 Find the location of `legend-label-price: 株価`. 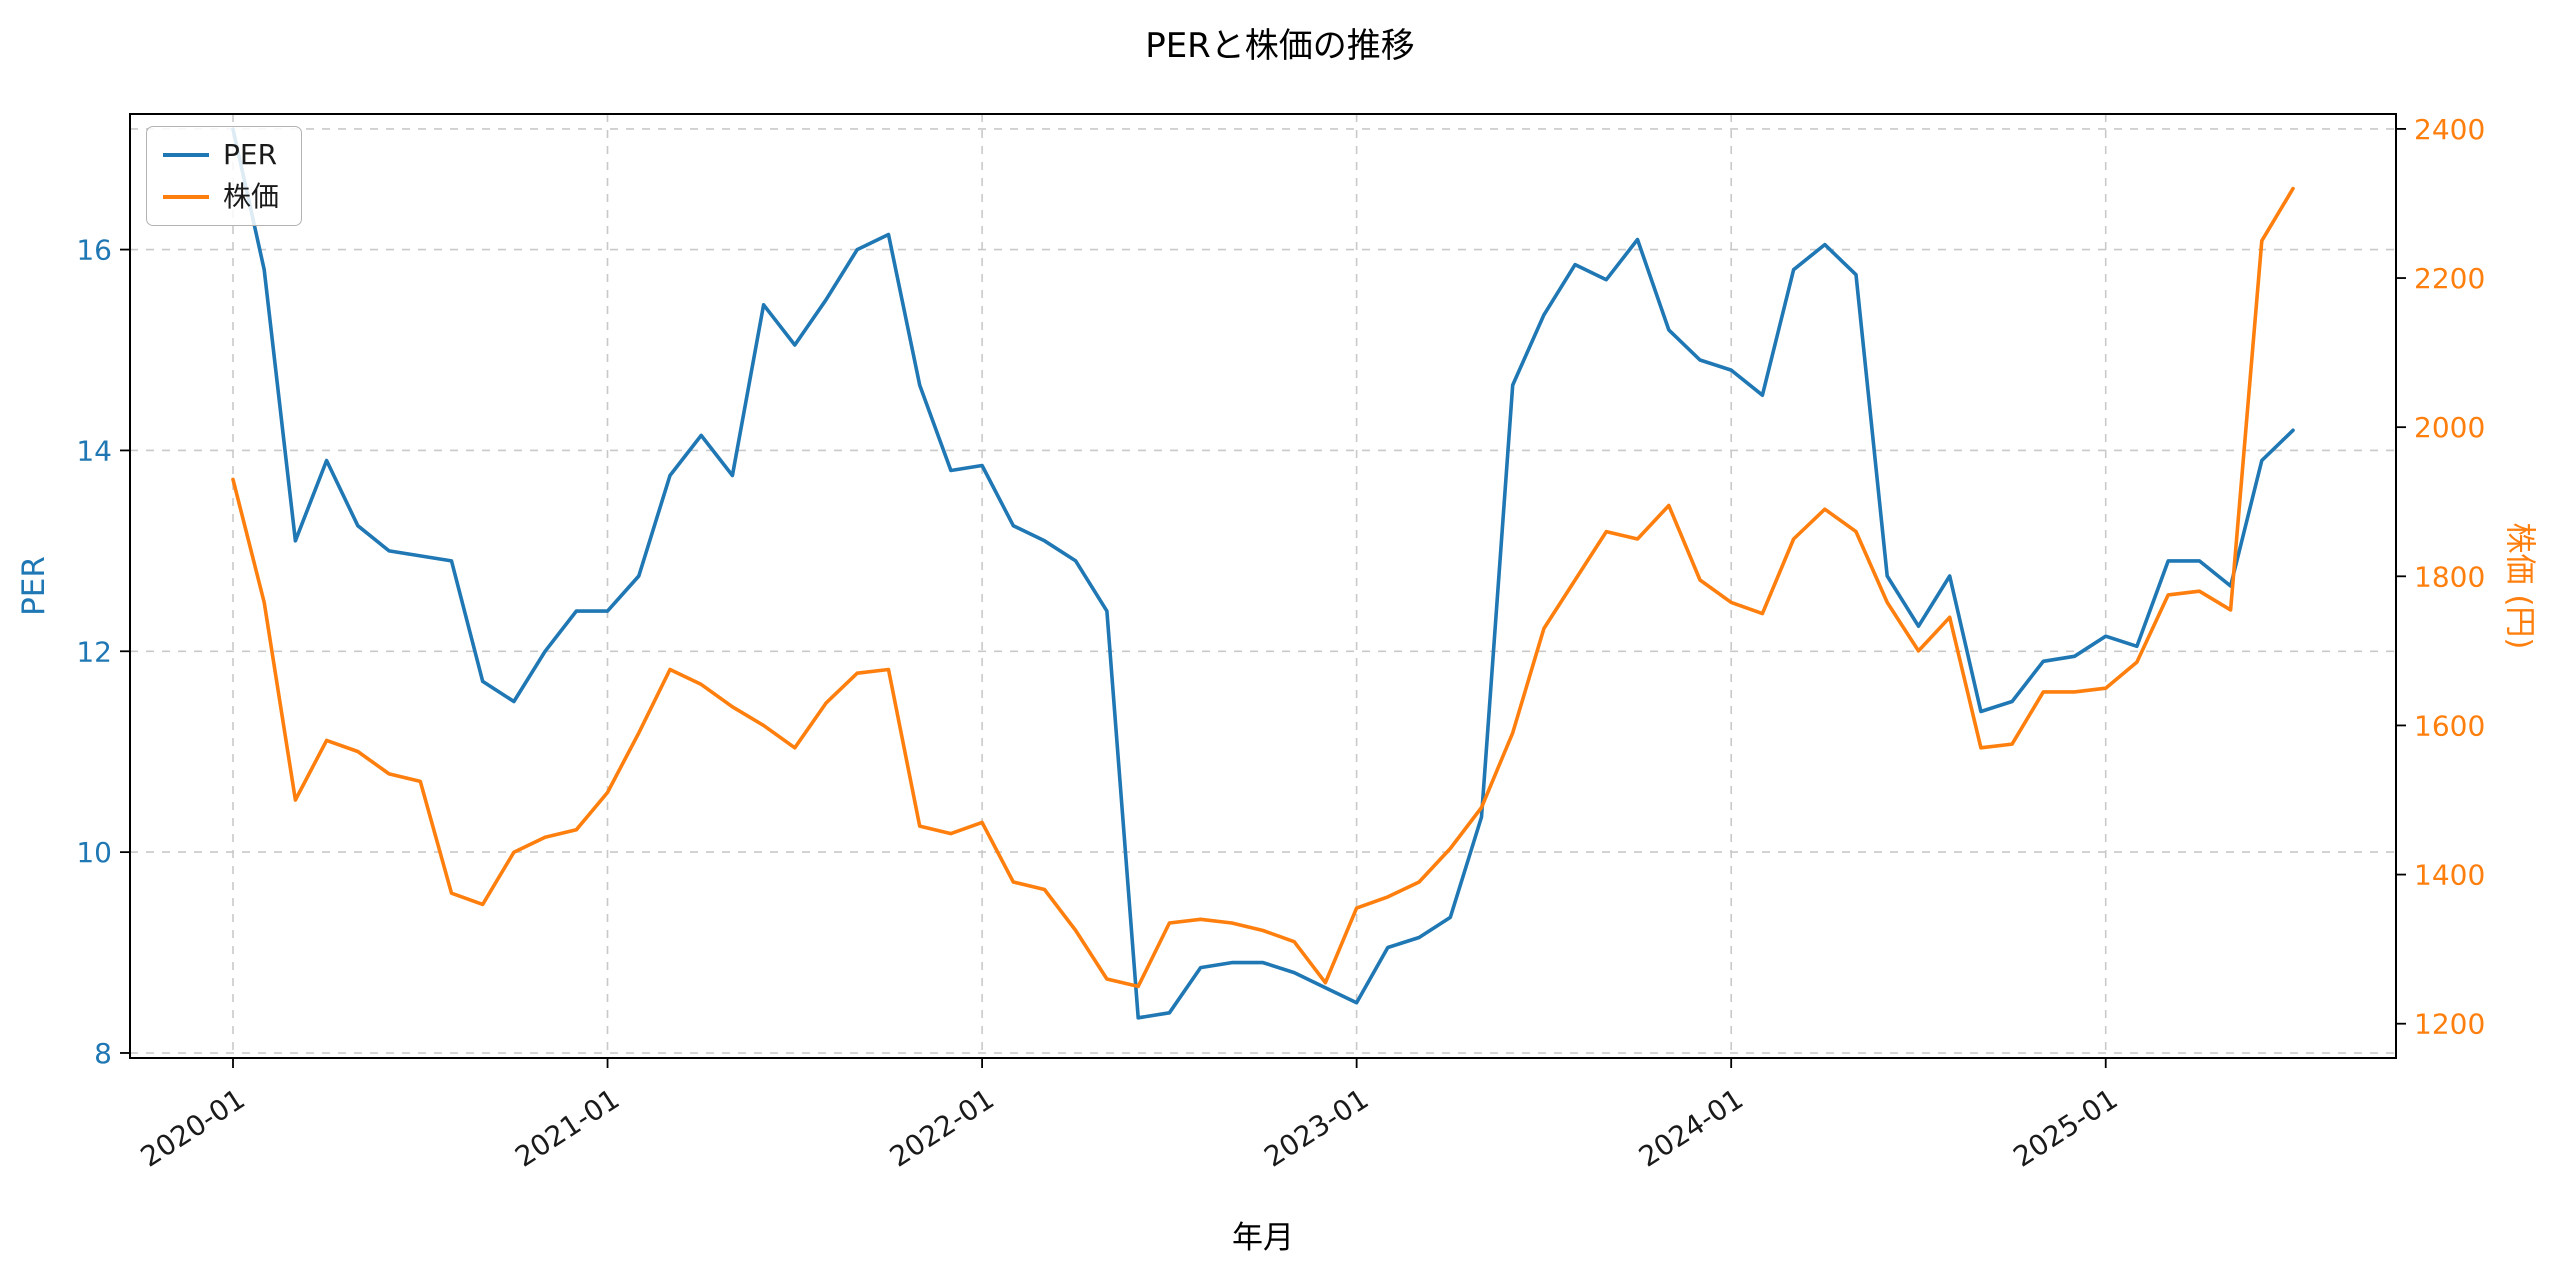

legend-label-price: 株価 is located at coordinates (251, 196).